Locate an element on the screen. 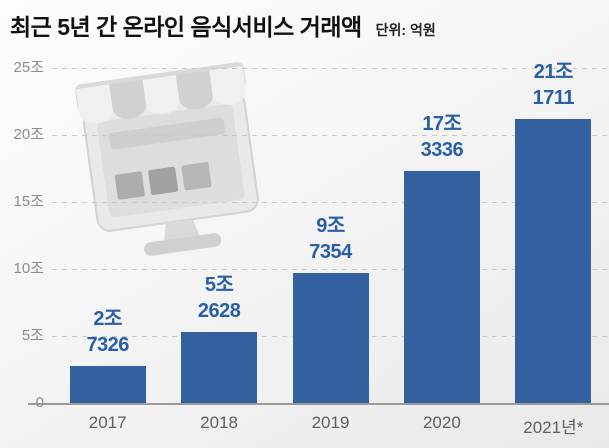 This screenshot has width=609, height=448. storefront-monitor-icon is located at coordinates (167, 159).